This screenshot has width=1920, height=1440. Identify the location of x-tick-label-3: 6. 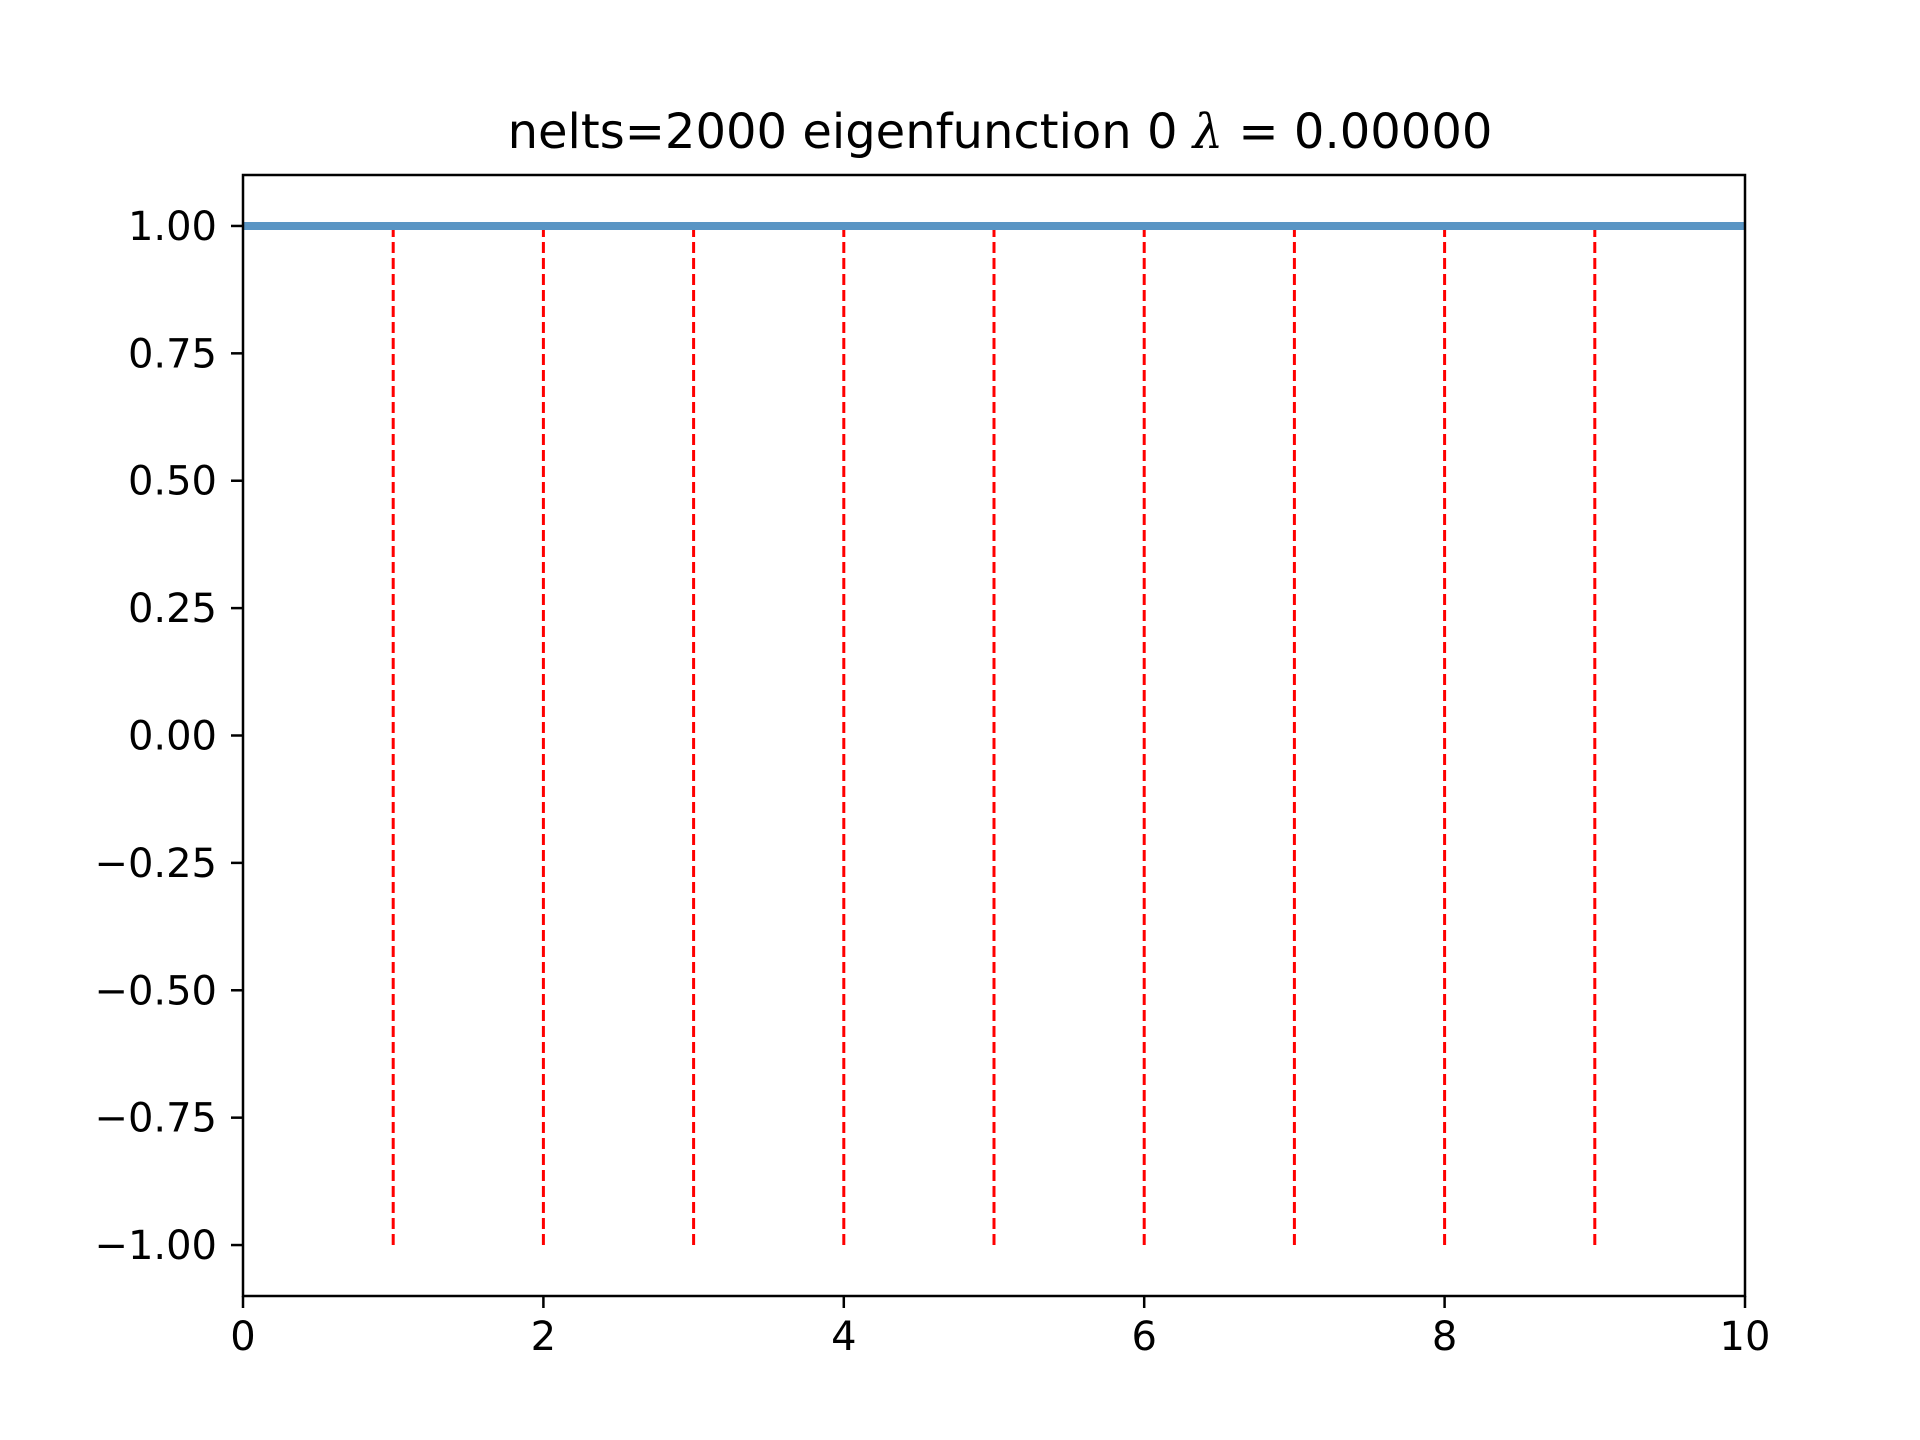
(1143, 1337).